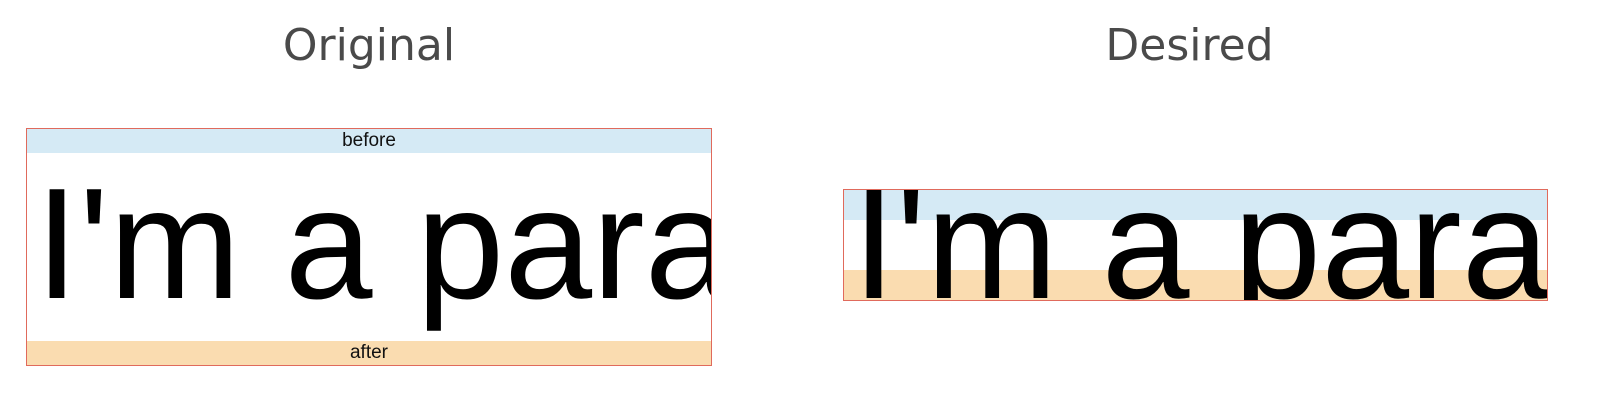  What do you see at coordinates (369, 45) in the screenshot?
I see `original-panel-title: Original` at bounding box center [369, 45].